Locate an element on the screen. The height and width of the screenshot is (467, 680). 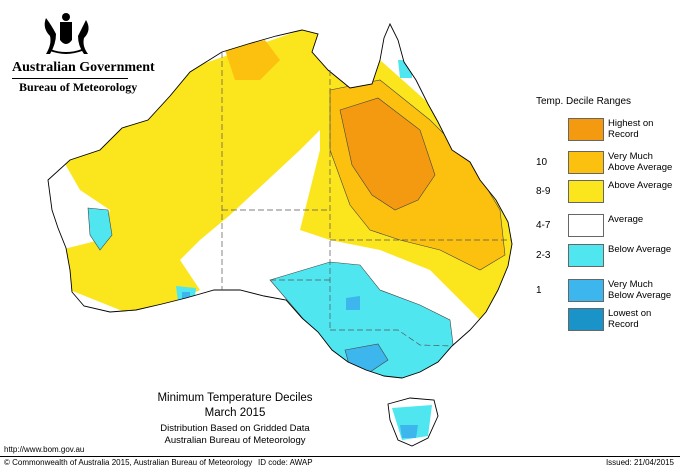
legend-range-label: 2-3 is located at coordinates (543, 255).